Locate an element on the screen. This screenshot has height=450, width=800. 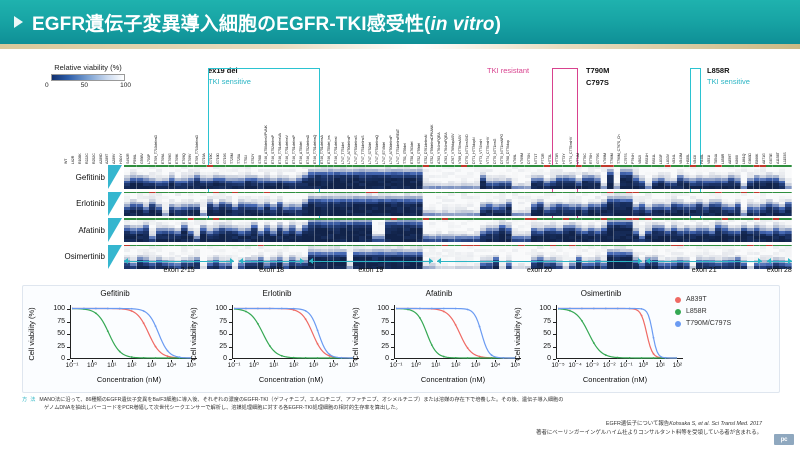
chart-x-tick-label: 10⁻⁴ is located at coordinates (575, 365).